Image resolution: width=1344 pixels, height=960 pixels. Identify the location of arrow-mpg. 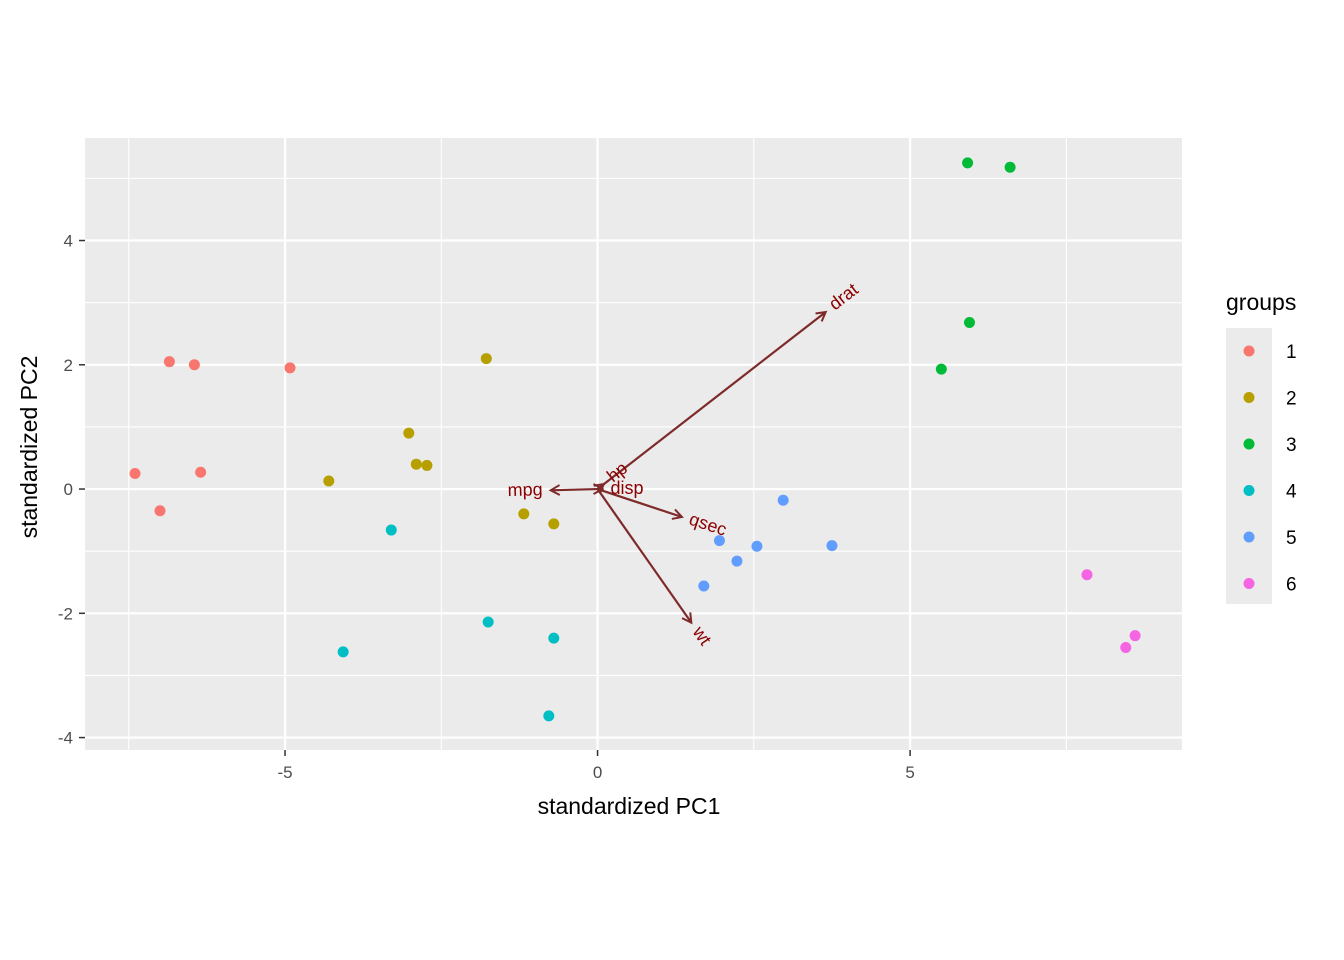
(574, 489).